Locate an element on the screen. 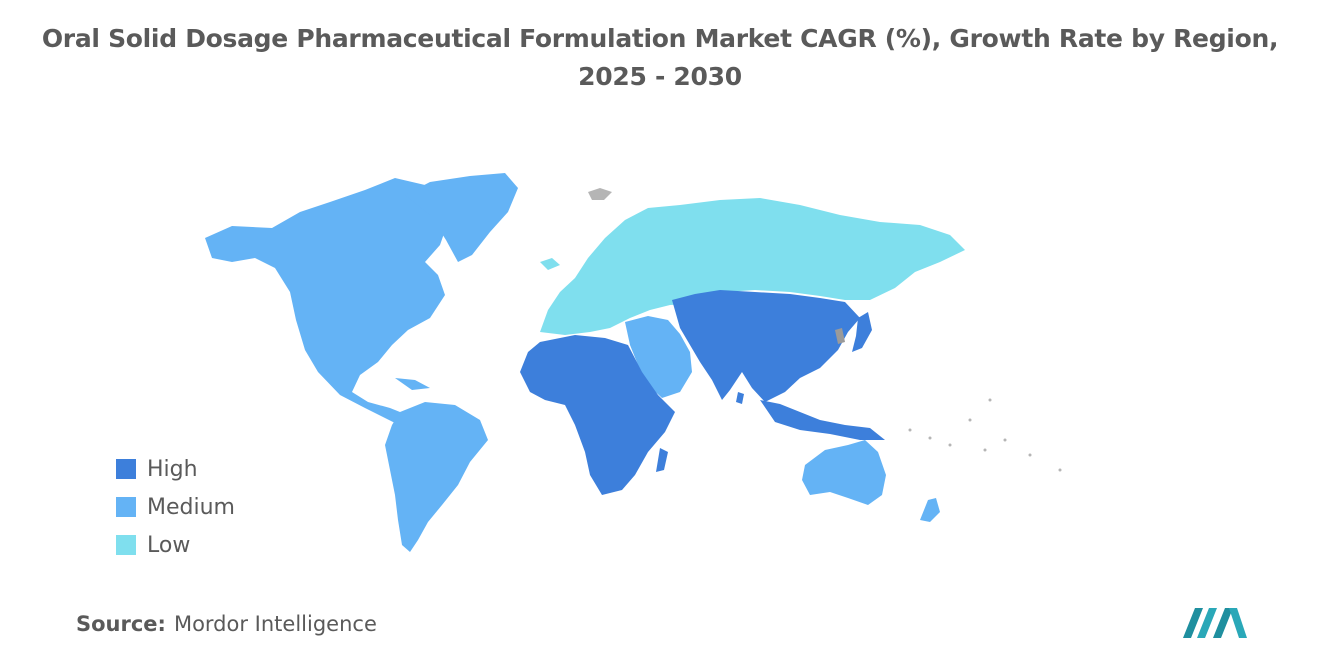  legend-label-low: Low is located at coordinates (169, 545).